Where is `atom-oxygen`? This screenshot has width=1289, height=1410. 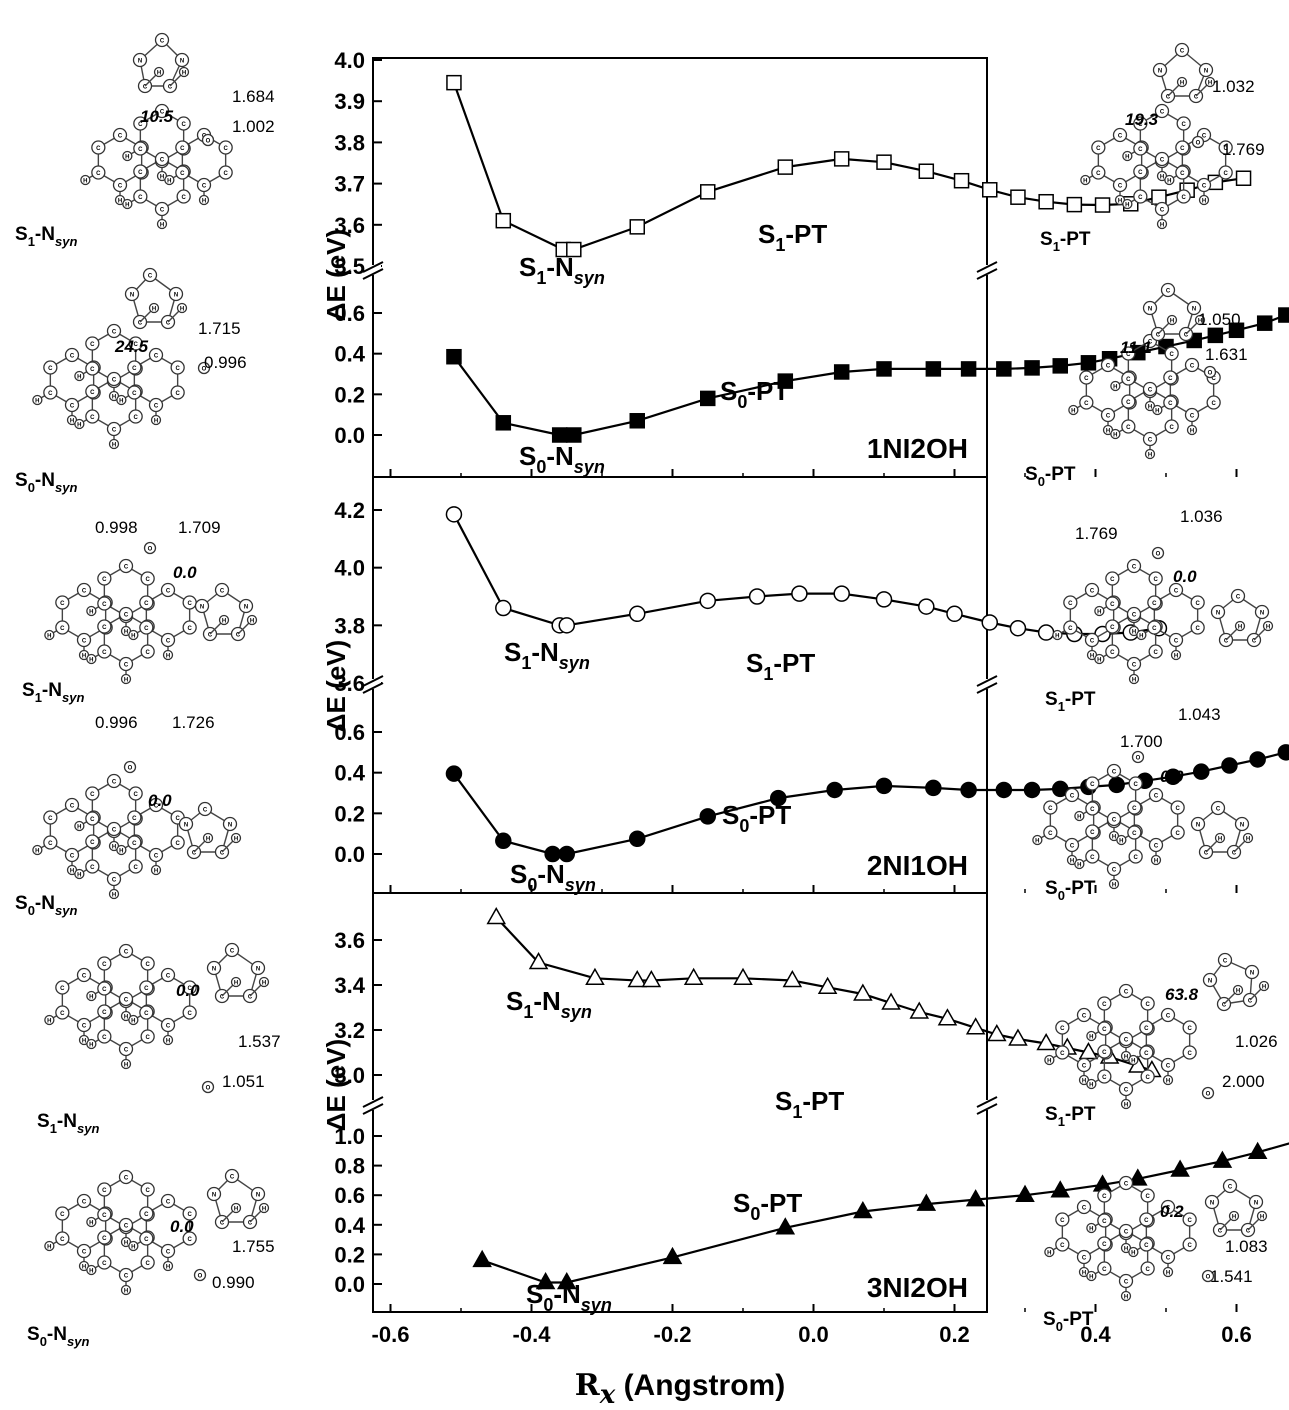
atom-oxygen is located at coordinates (1138, 757).